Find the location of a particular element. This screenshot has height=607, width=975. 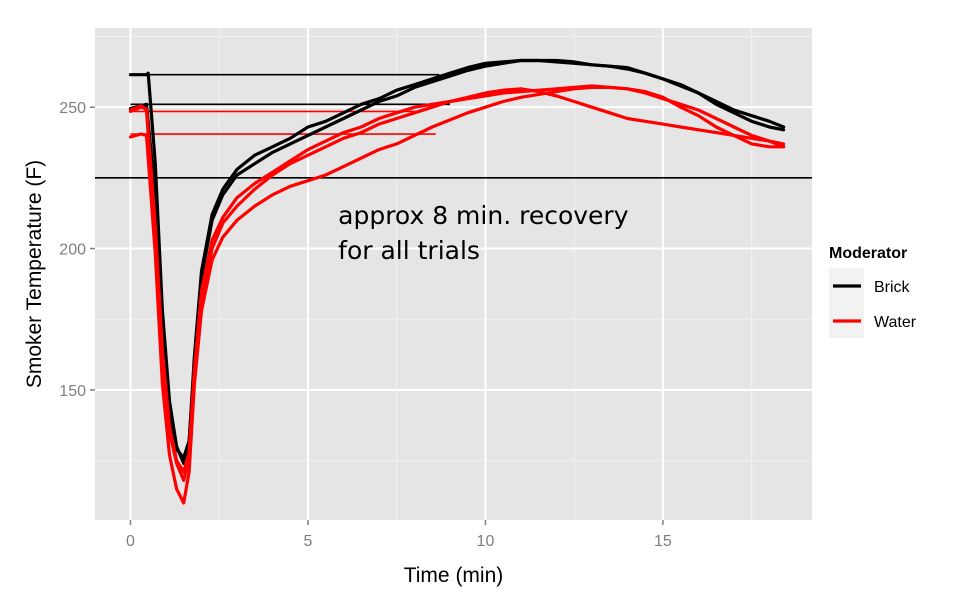

start-temperature-lines is located at coordinates (290, 104).